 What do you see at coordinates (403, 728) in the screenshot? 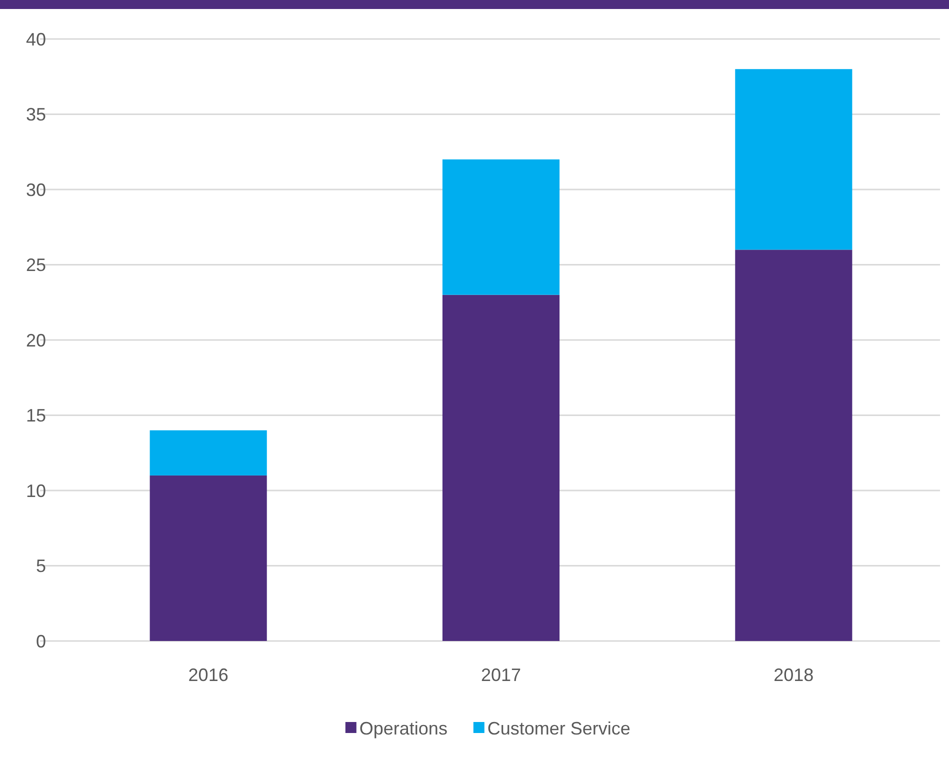
I see `legend-label: Operations` at bounding box center [403, 728].